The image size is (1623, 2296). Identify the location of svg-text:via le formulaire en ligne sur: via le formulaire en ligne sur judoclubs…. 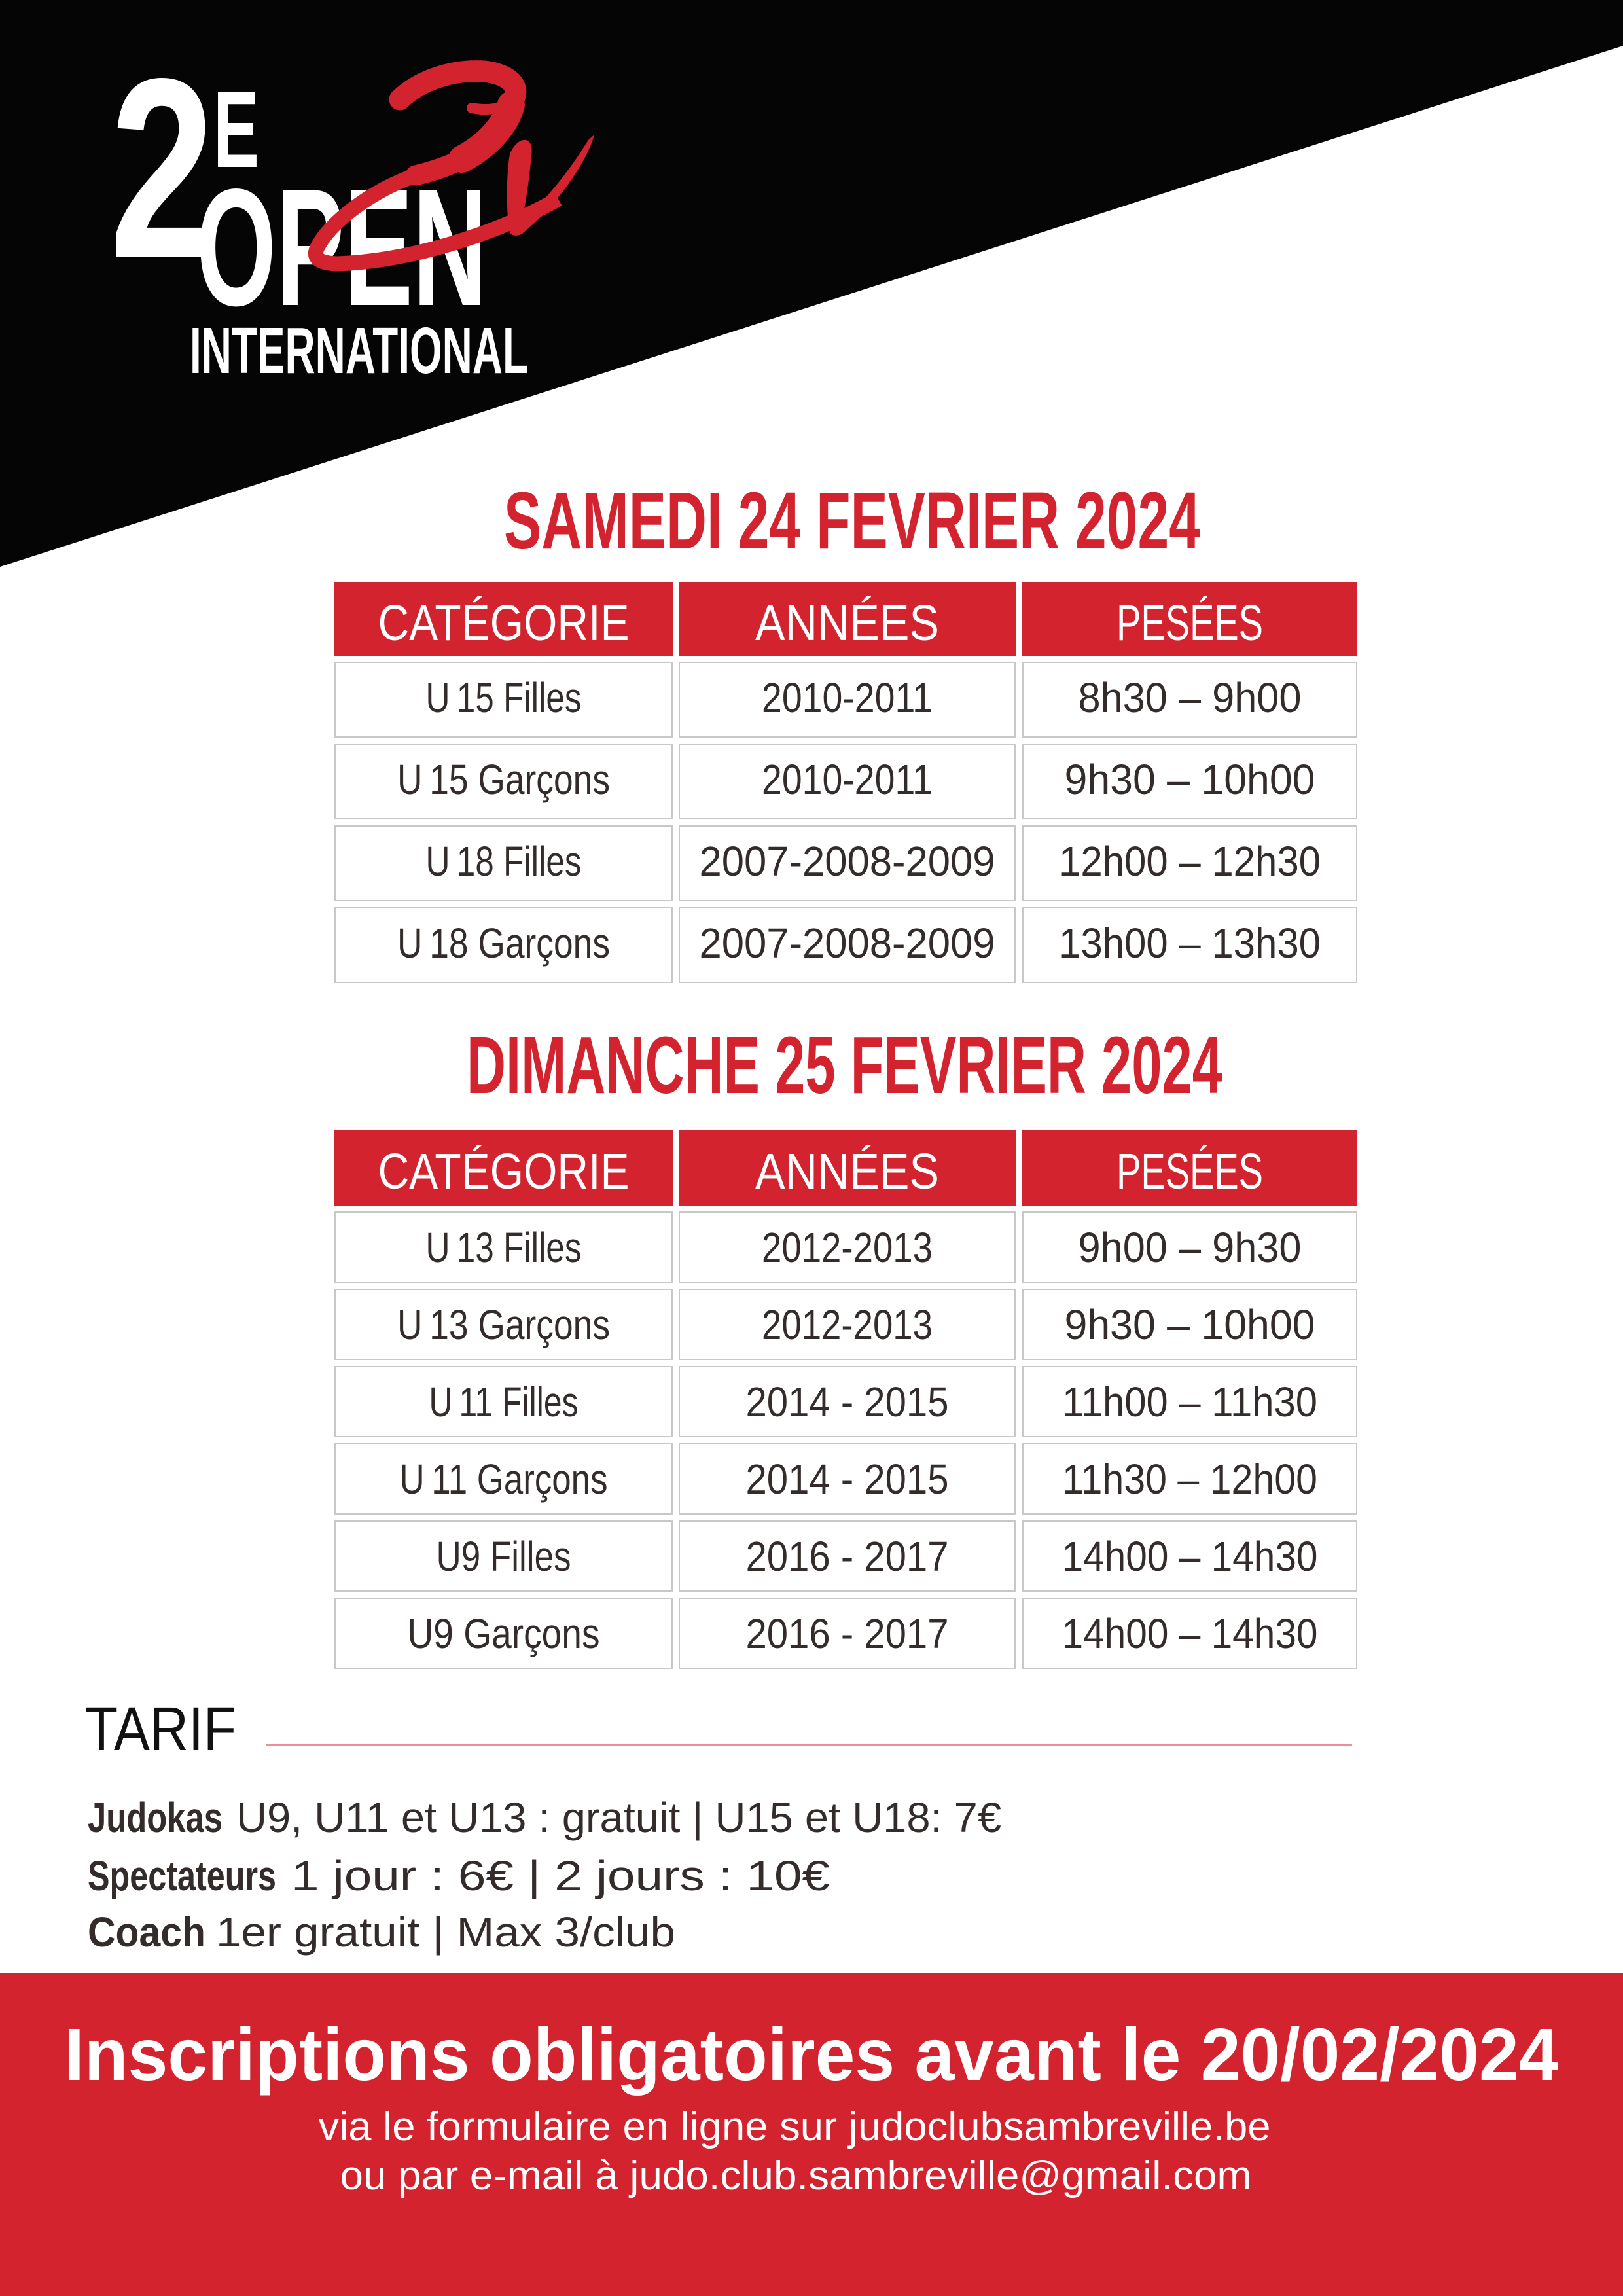
(795, 2126).